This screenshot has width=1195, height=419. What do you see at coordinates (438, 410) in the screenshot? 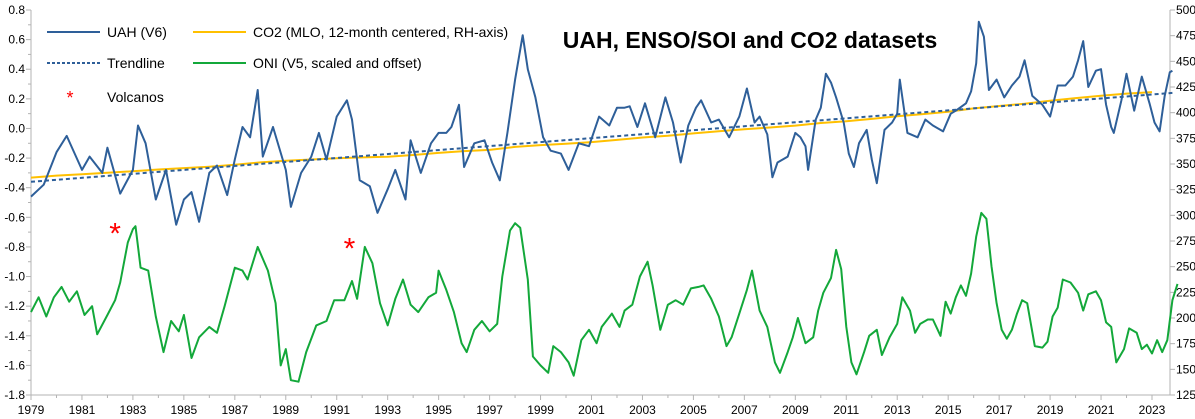
I see `x-tick-label: 1995` at bounding box center [438, 410].